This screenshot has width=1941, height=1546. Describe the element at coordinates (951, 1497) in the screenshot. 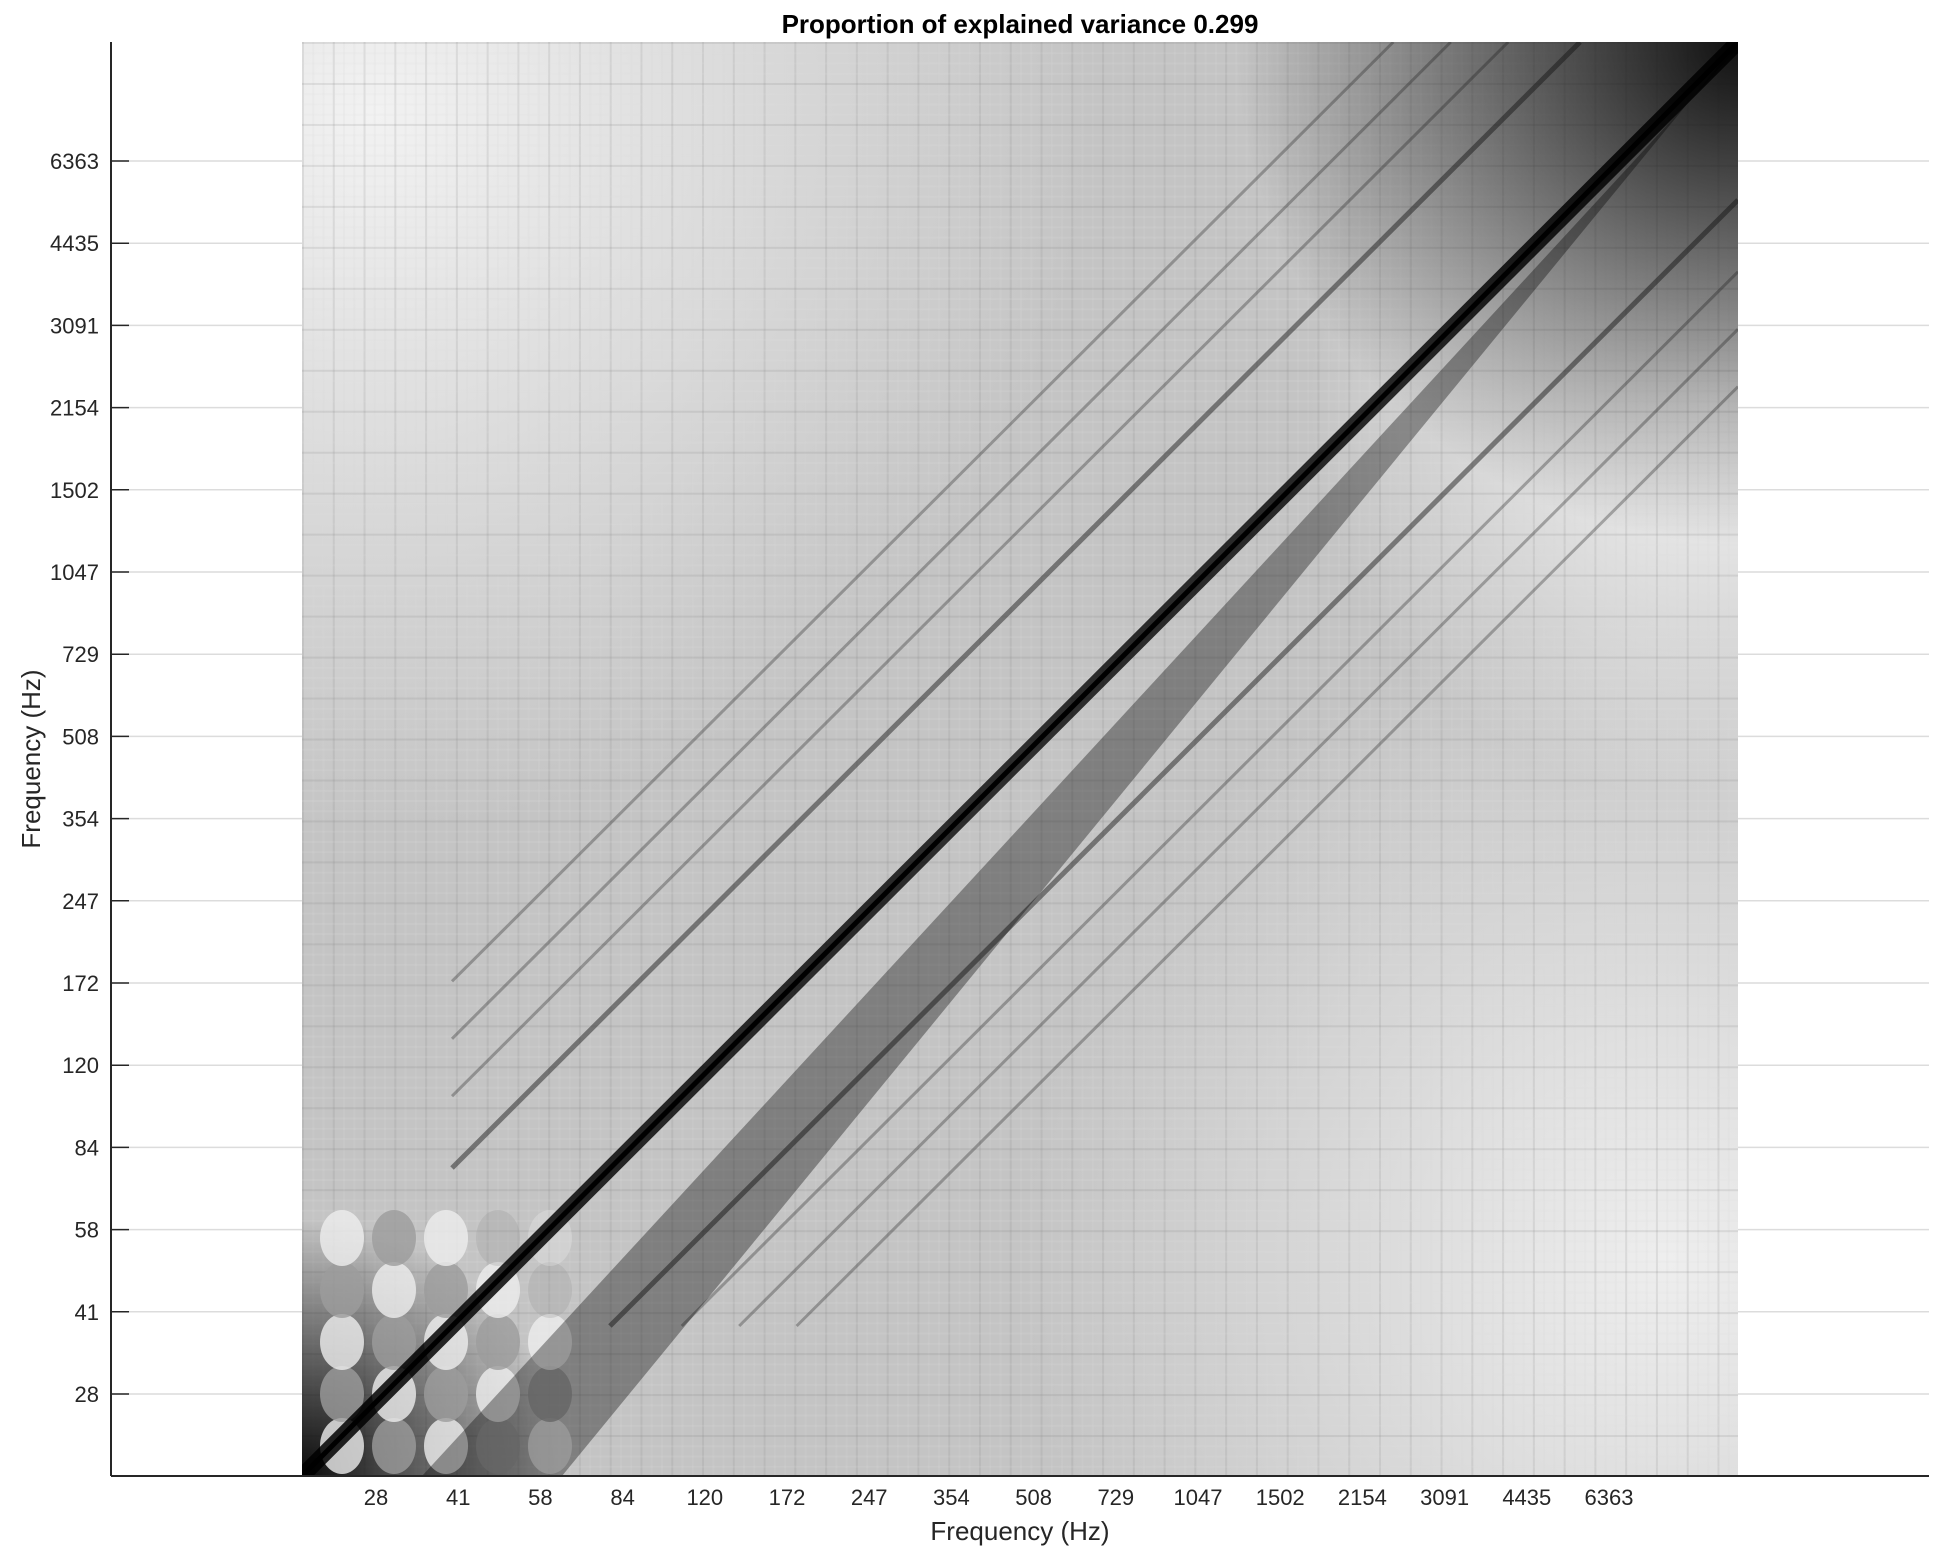

I see `x-tick-label: 354` at that location.